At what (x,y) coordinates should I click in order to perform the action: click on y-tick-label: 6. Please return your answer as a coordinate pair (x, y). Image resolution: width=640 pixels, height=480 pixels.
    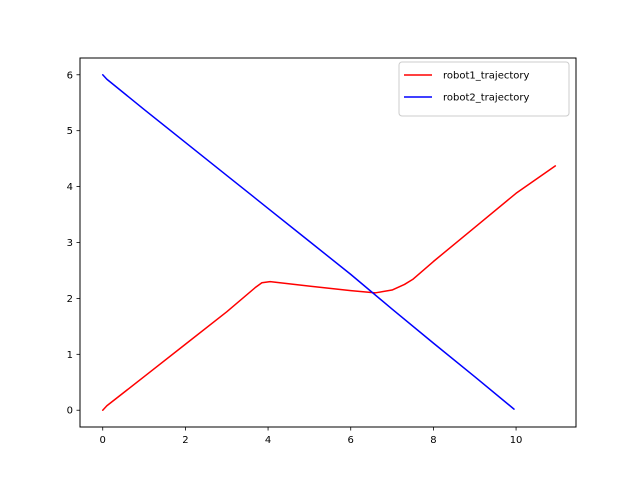
    Looking at the image, I should click on (70, 75).